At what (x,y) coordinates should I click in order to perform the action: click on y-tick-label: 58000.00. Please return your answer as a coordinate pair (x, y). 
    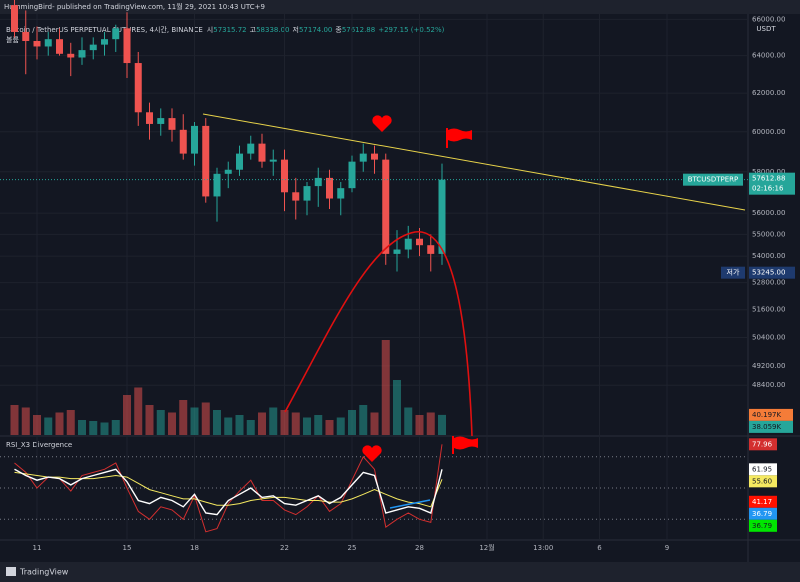
    Looking at the image, I should click on (768, 172).